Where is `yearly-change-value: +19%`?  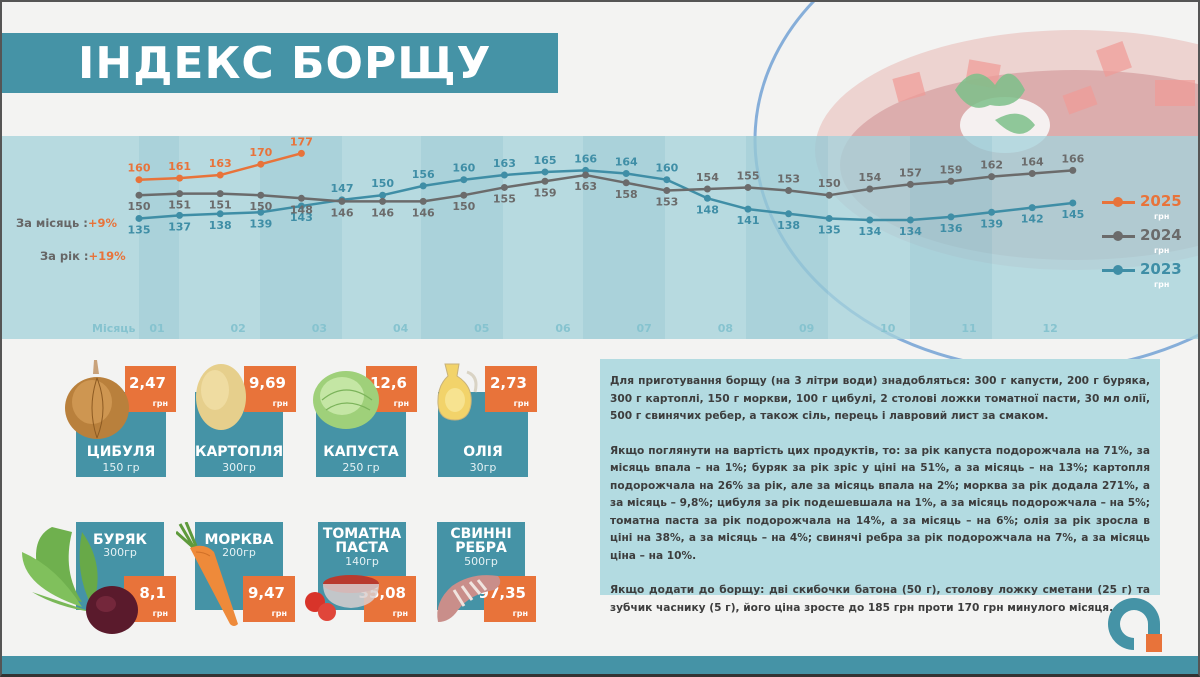
yearly-change-value: +19% is located at coordinates (107, 256).